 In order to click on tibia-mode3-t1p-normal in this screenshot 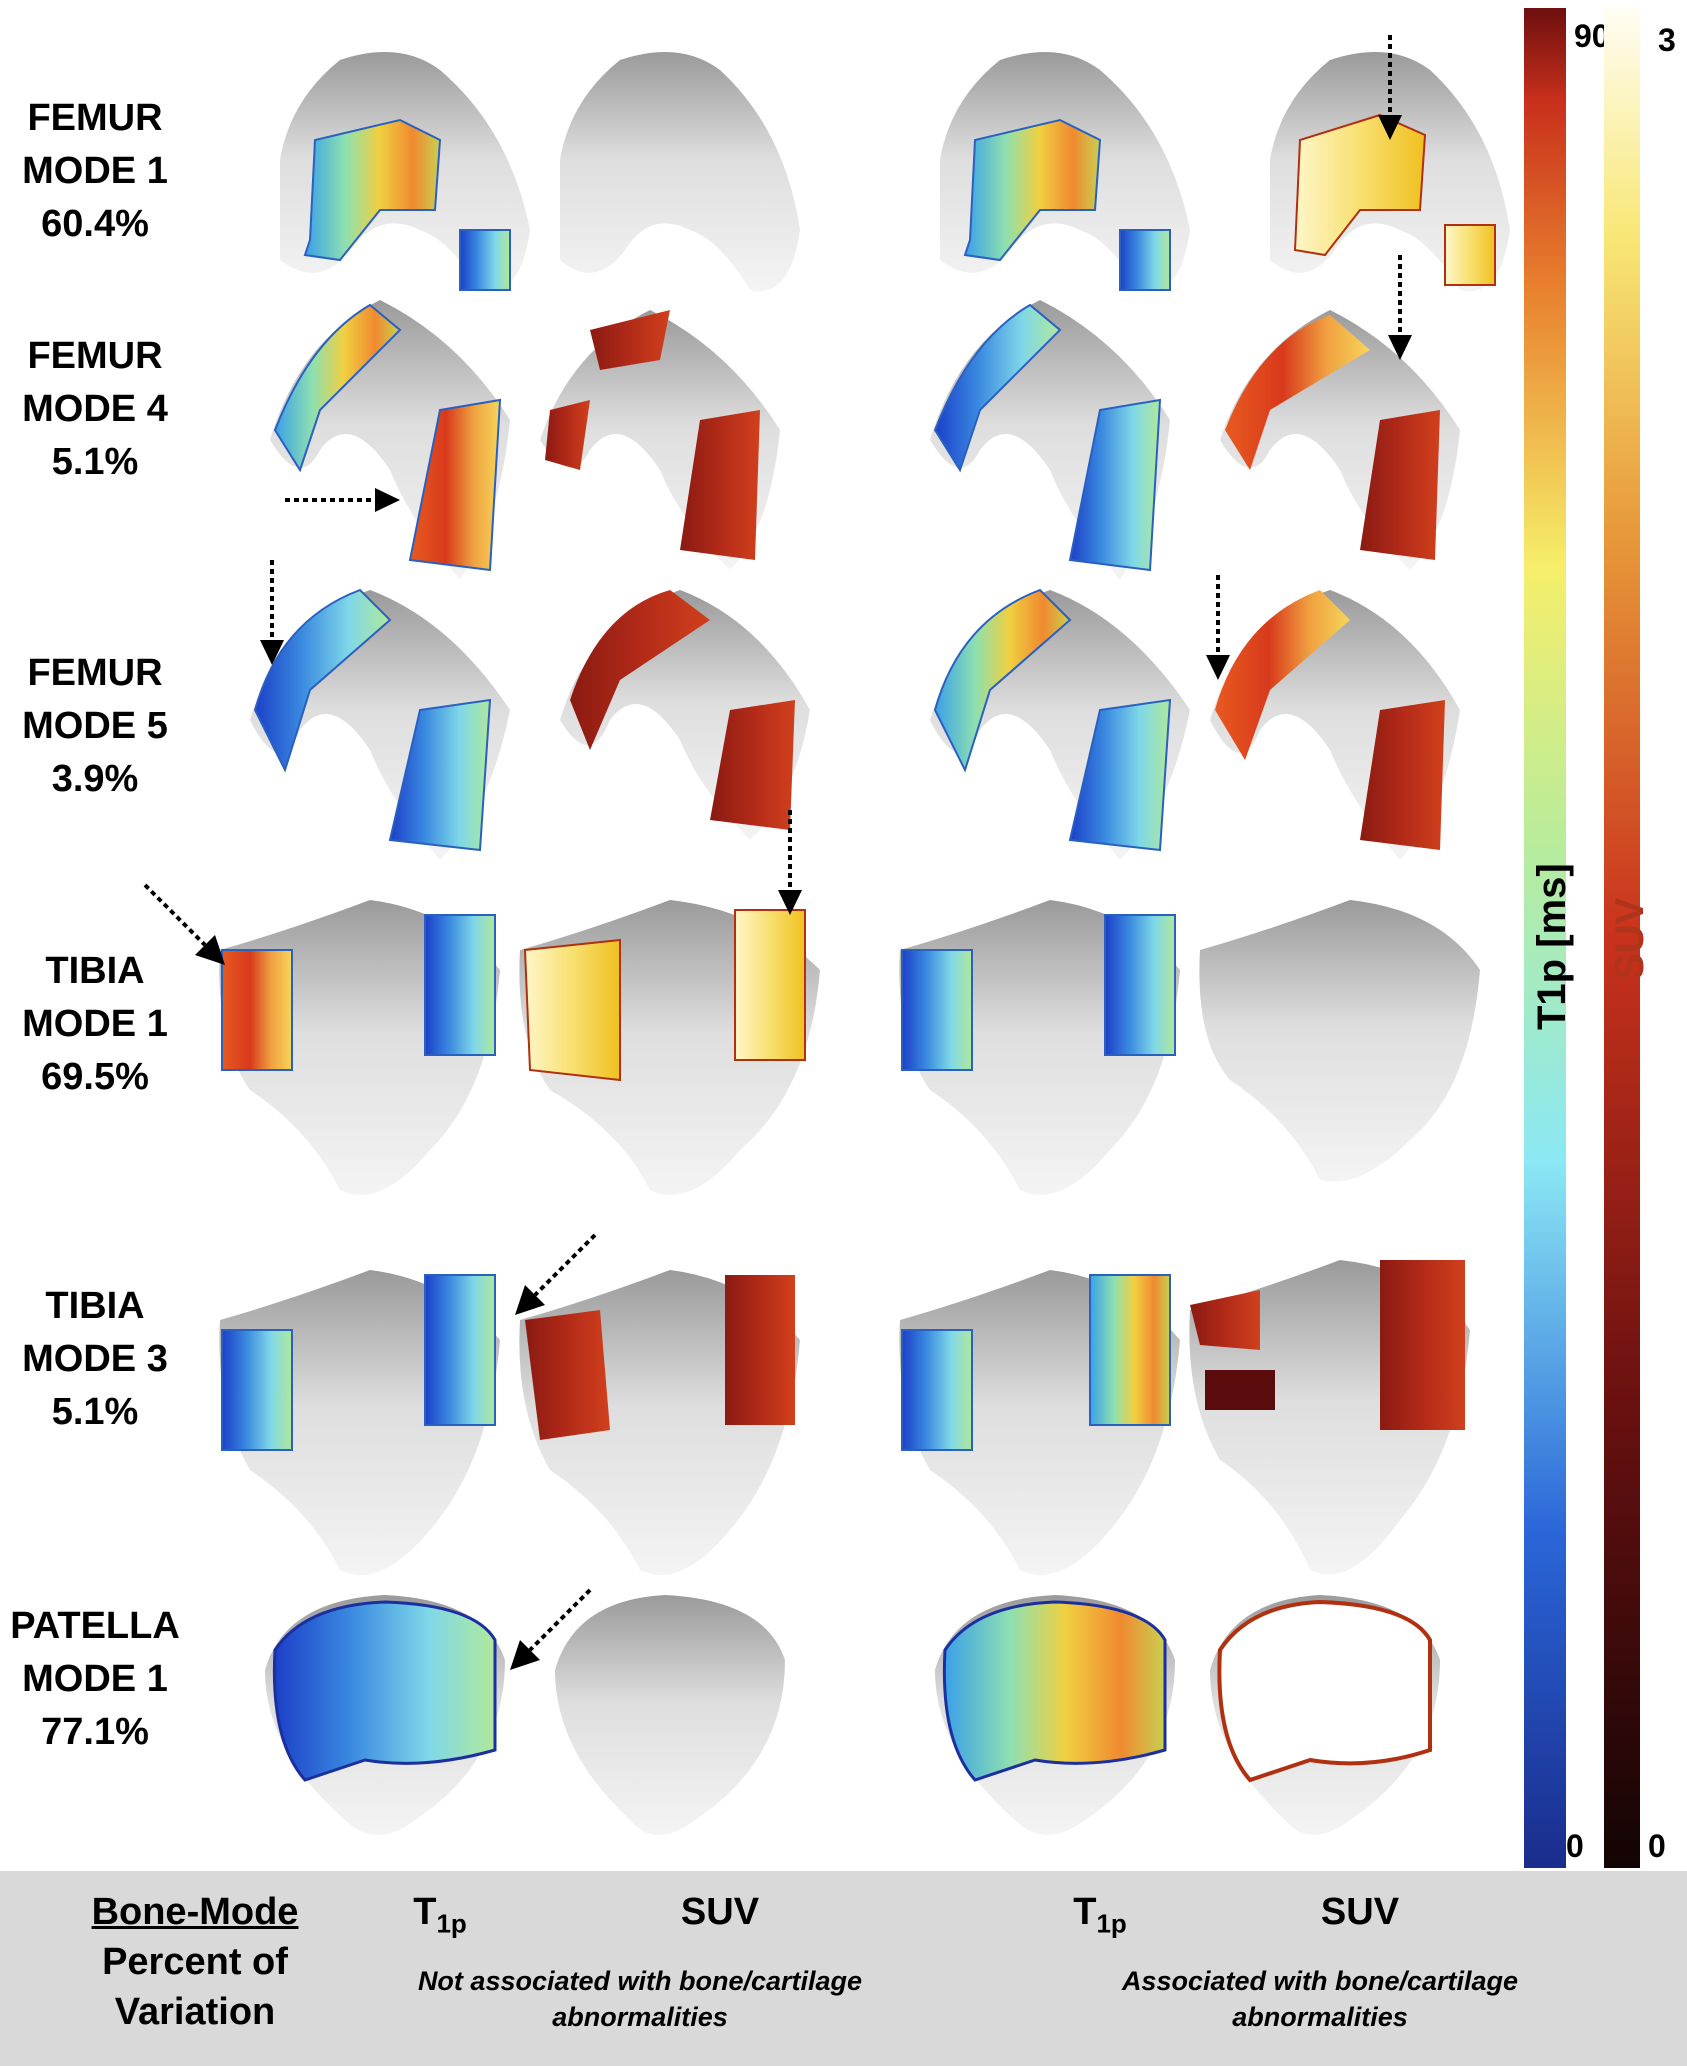, I will do `click(360, 1425)`.